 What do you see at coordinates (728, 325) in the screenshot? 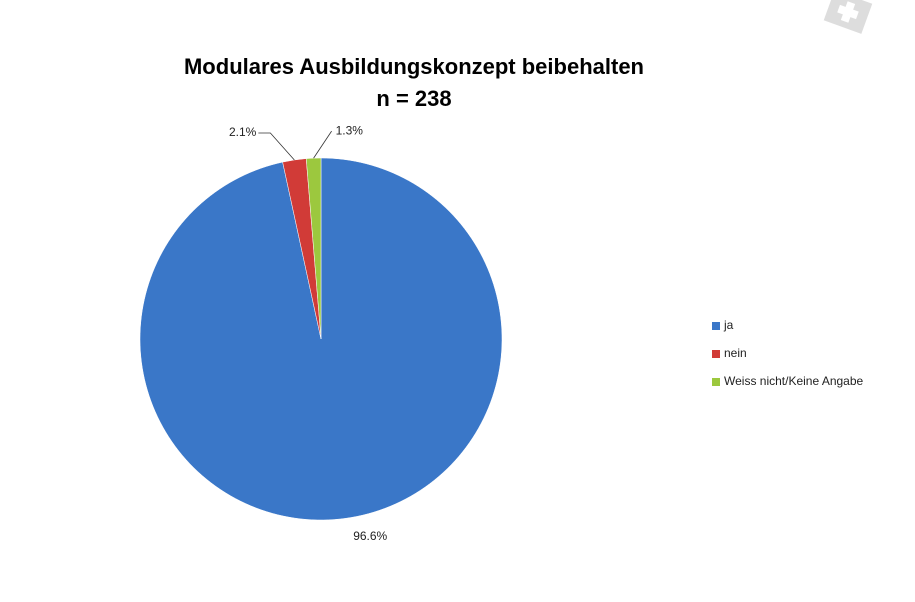
I see `legend-label: ja` at bounding box center [728, 325].